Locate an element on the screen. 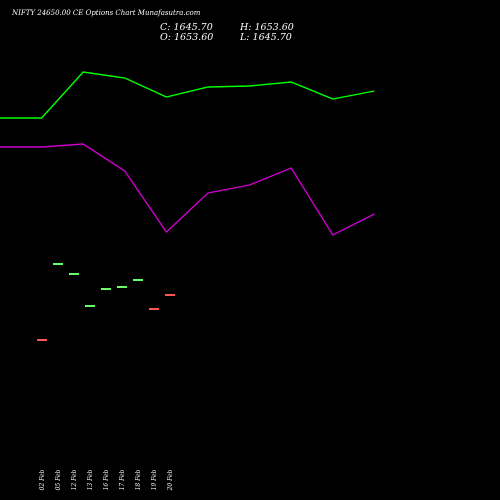 This screenshot has height=500, width=500. x-tick-label: 19 Feb is located at coordinates (154, 479).